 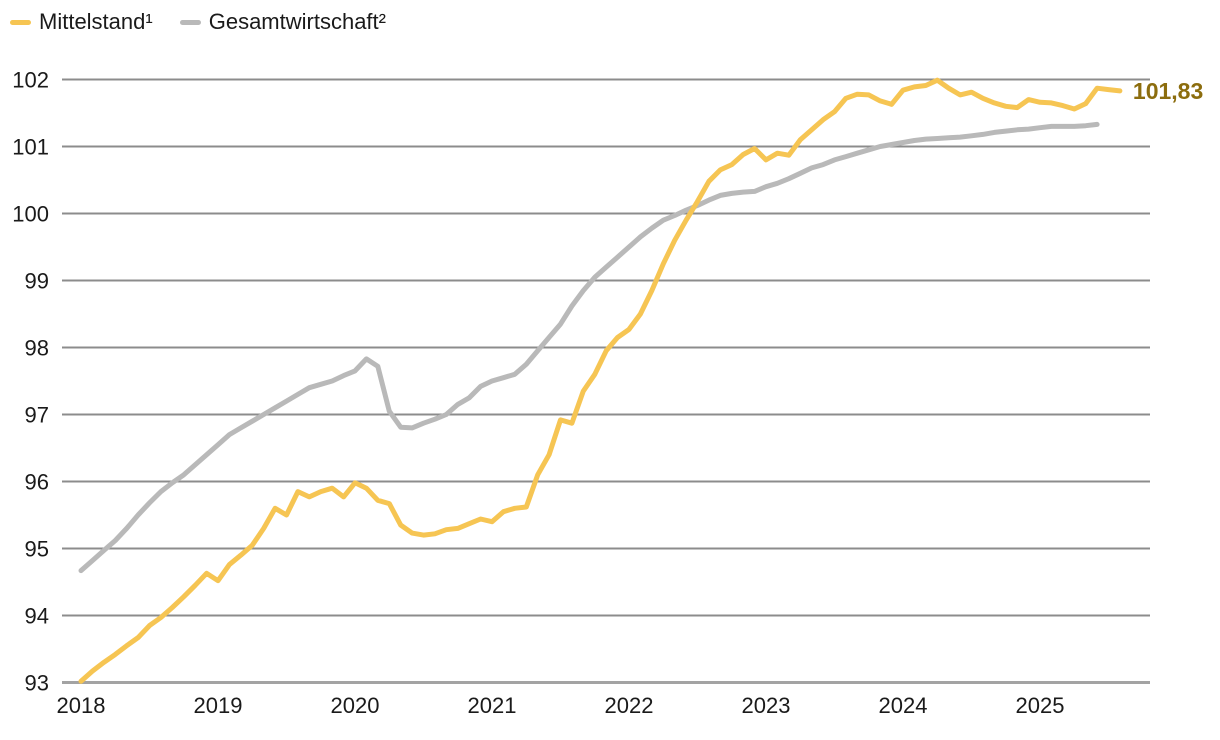 What do you see at coordinates (37, 683) in the screenshot?
I see `y-tick-label: 93` at bounding box center [37, 683].